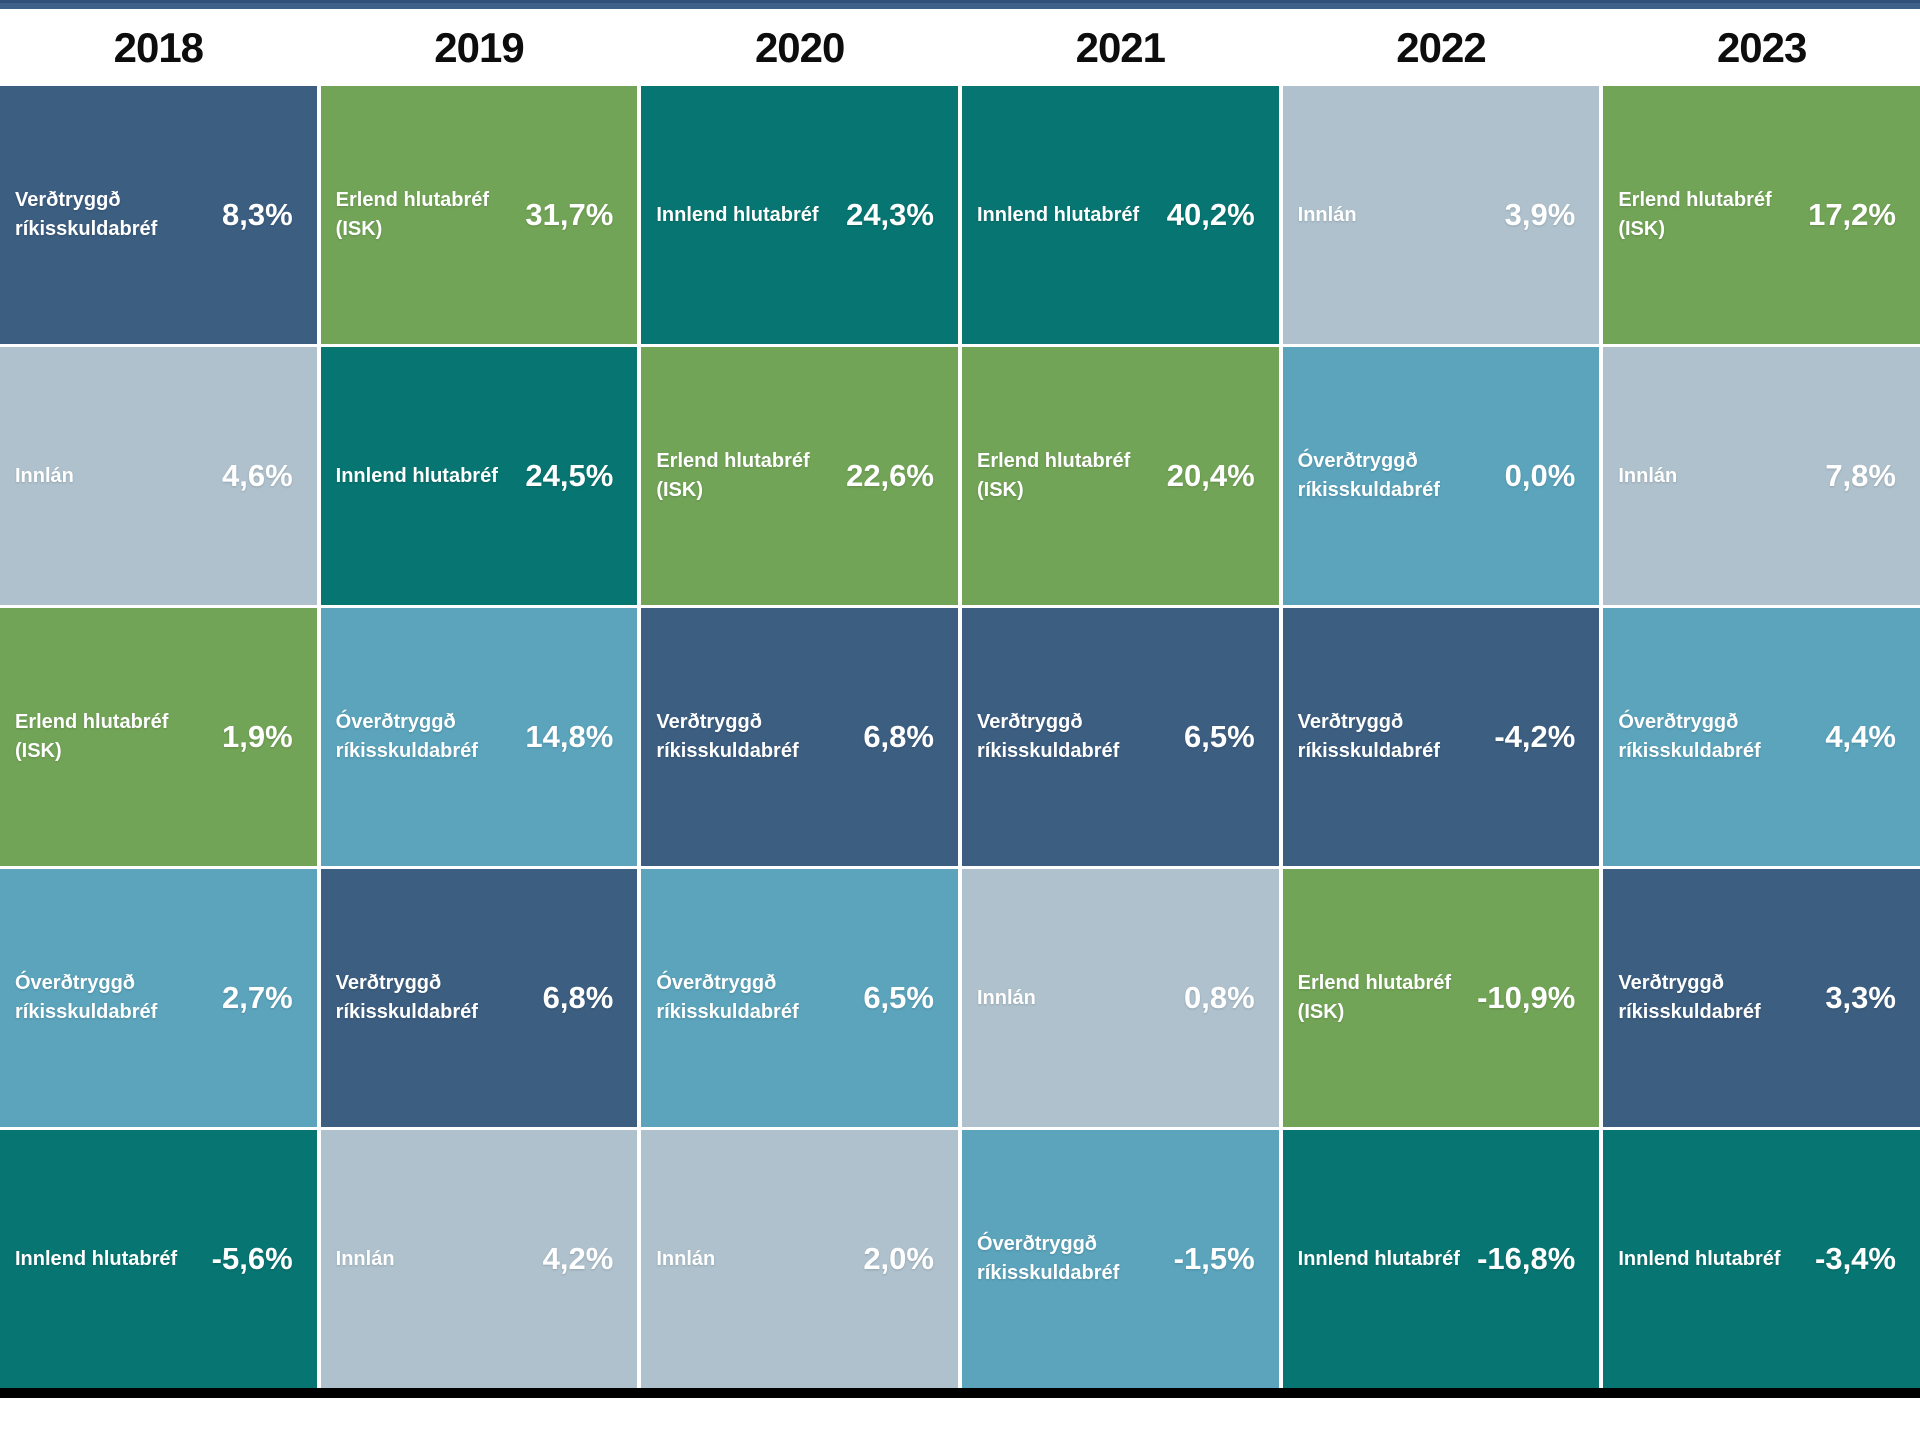  Describe the element at coordinates (578, 1258) in the screenshot. I see `asset-value: 4,2%` at that location.